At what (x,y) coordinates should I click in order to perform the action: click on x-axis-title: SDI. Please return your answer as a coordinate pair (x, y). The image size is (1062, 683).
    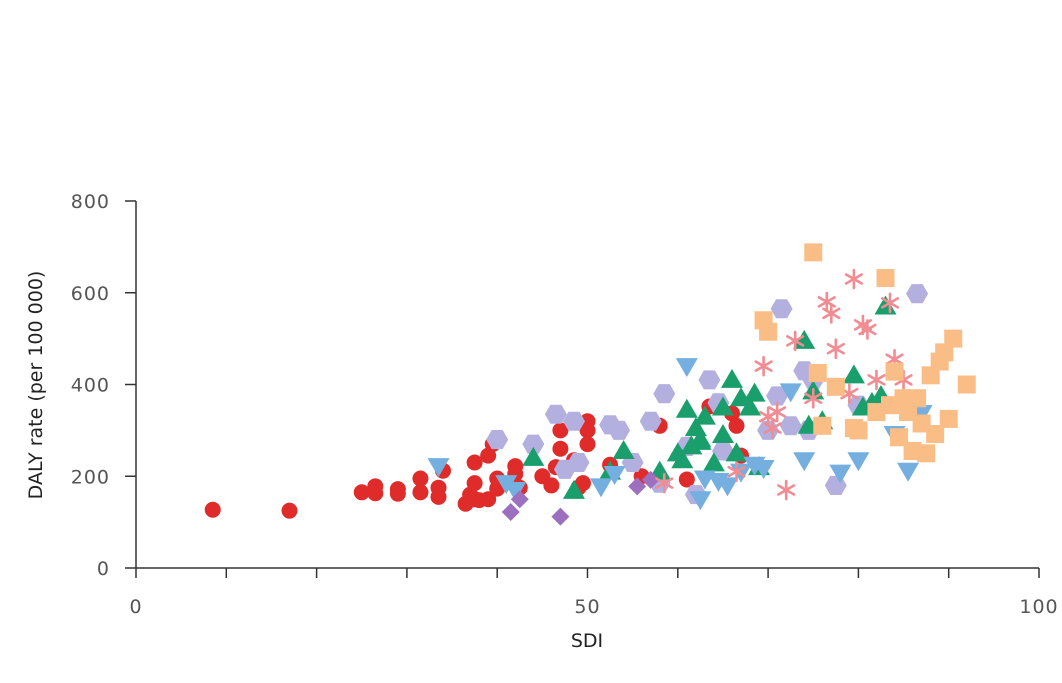
    Looking at the image, I should click on (587, 641).